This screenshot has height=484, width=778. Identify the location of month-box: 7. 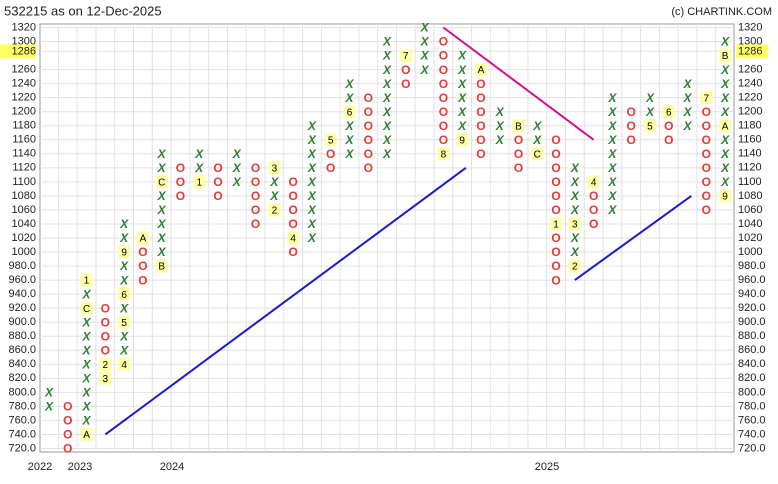
(406, 56).